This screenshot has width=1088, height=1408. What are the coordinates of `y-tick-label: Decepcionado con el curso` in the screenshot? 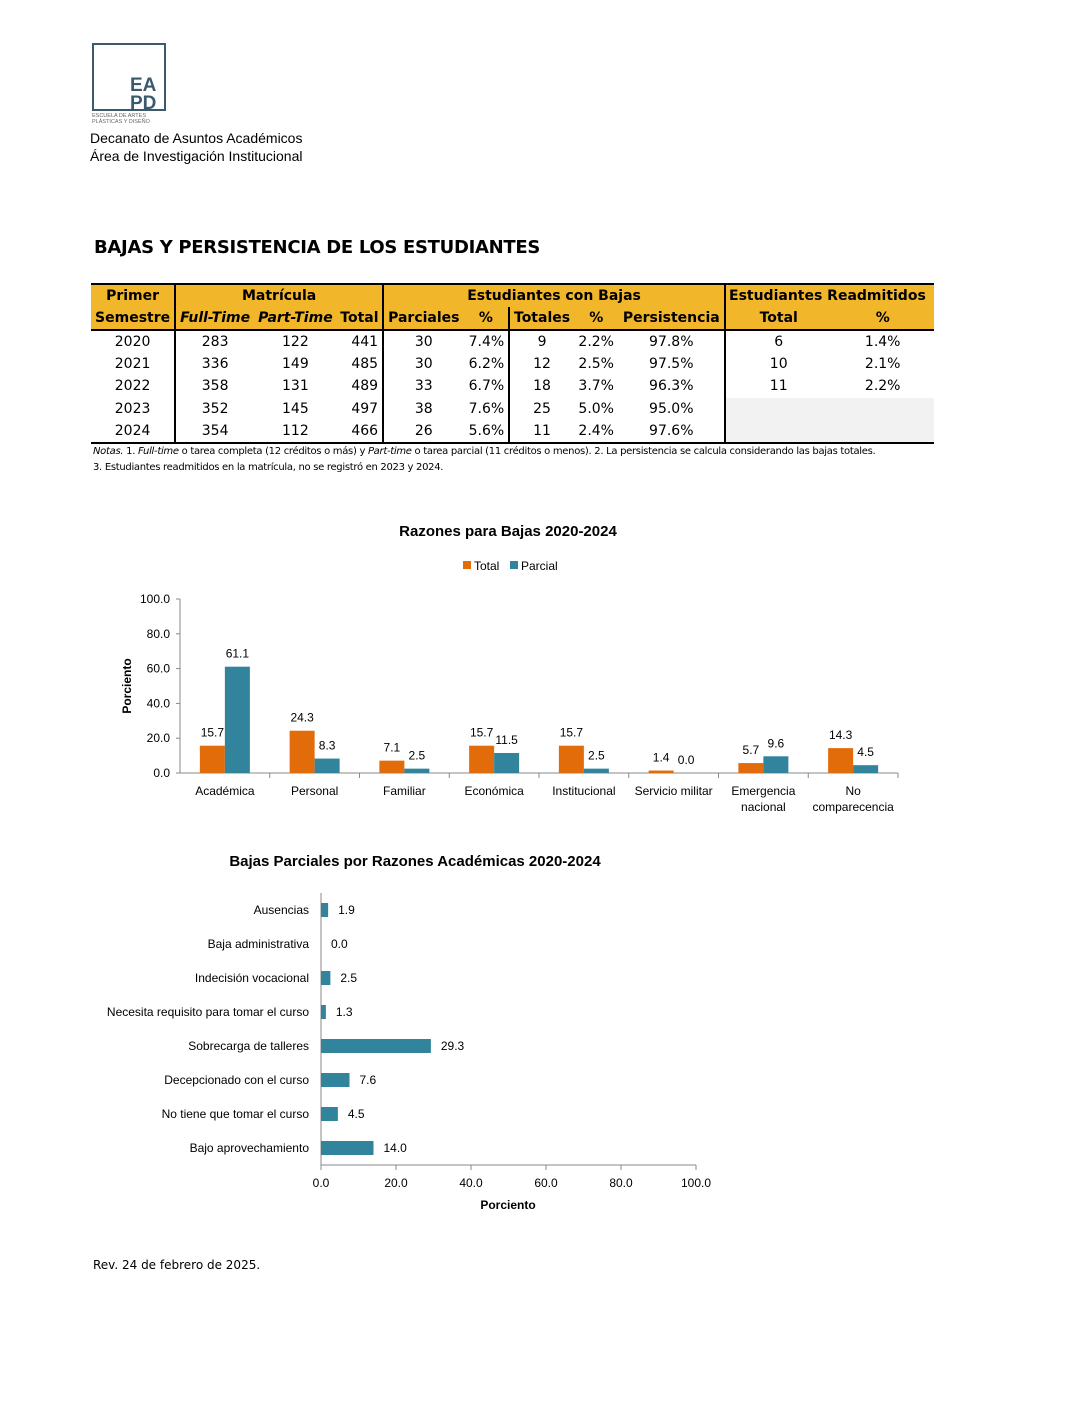 It's located at (236, 1080).